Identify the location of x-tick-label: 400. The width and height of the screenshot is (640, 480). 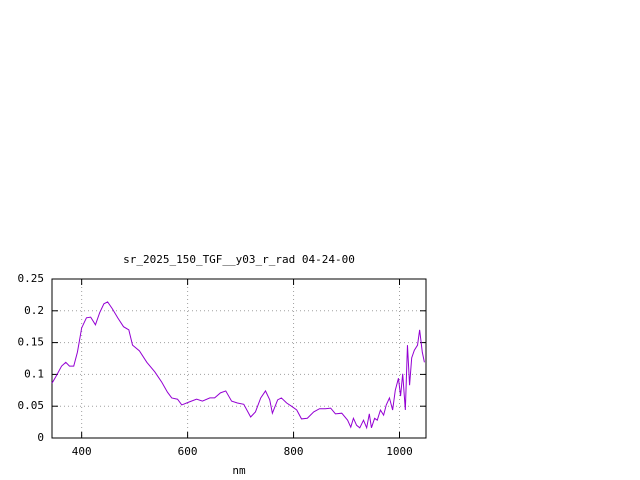
(82, 451).